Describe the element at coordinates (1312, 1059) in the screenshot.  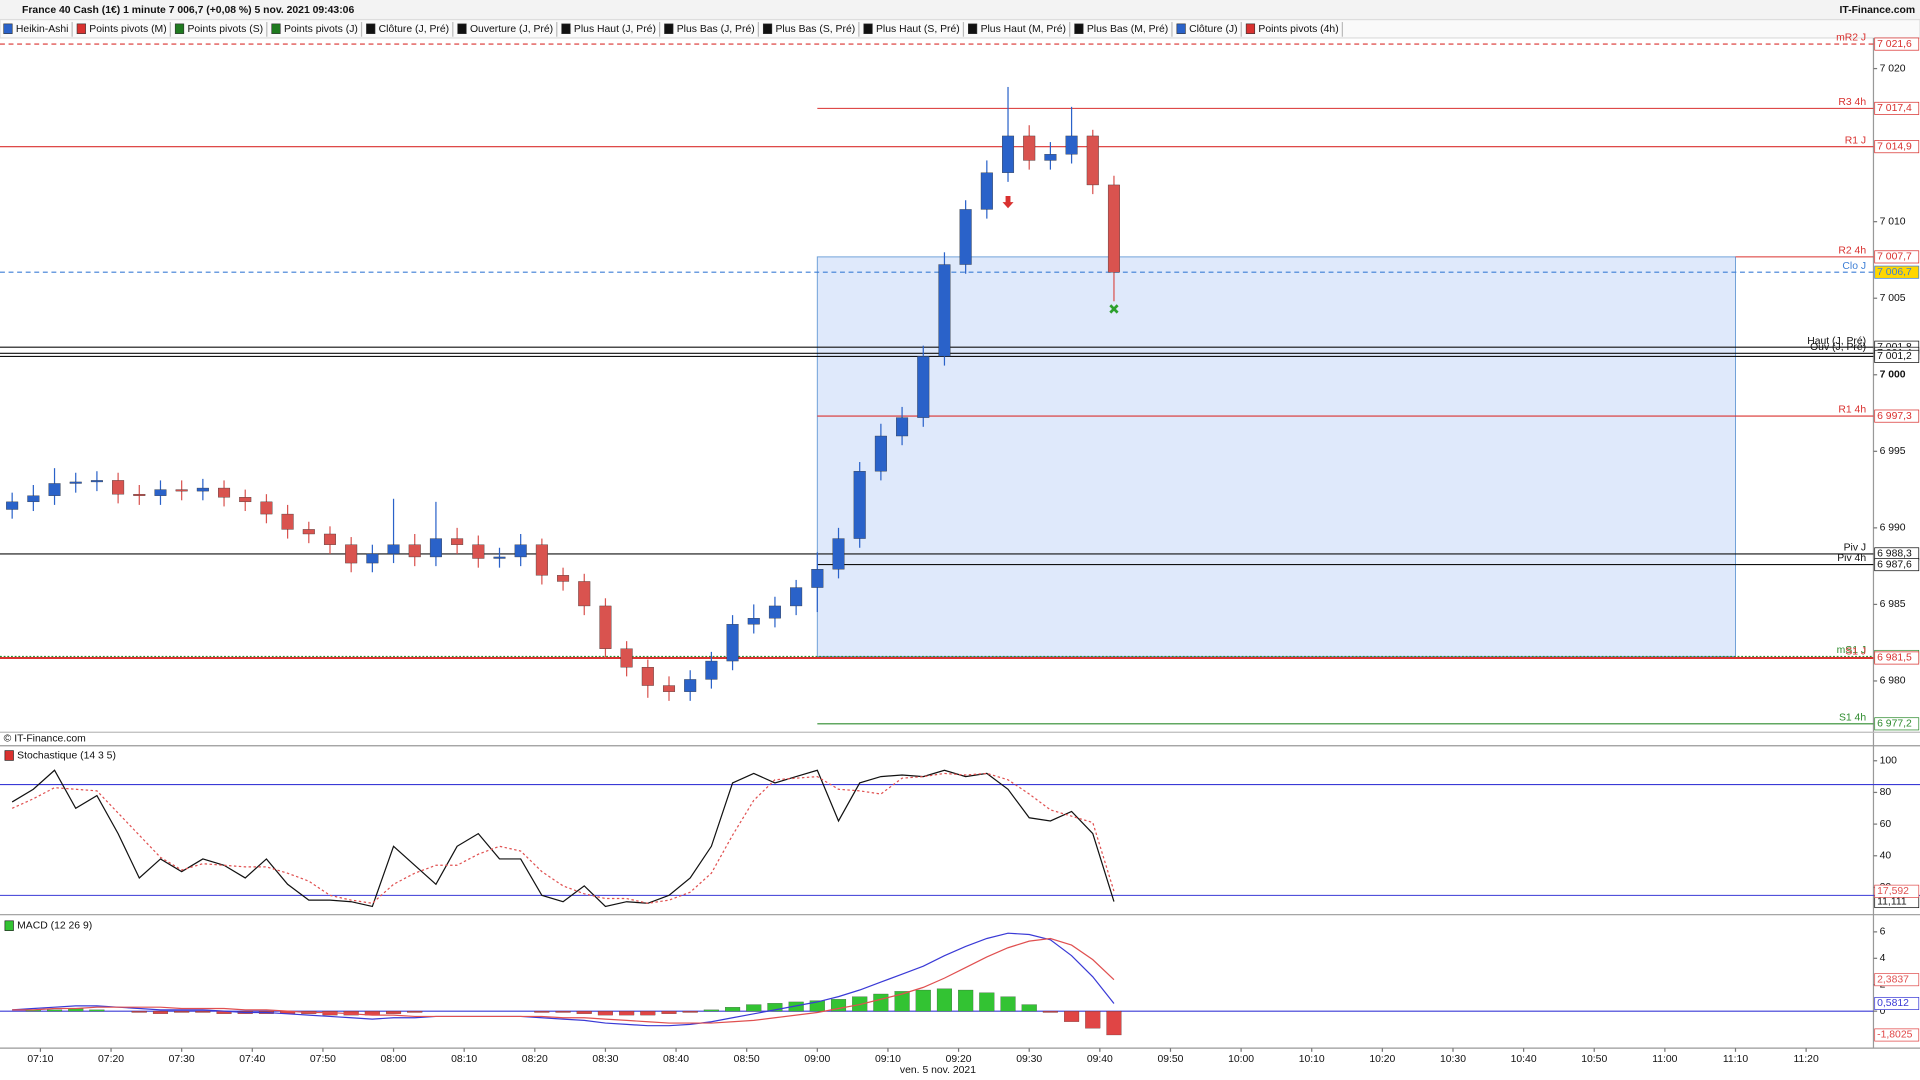
I see `x-tick-label: 10:10` at that location.